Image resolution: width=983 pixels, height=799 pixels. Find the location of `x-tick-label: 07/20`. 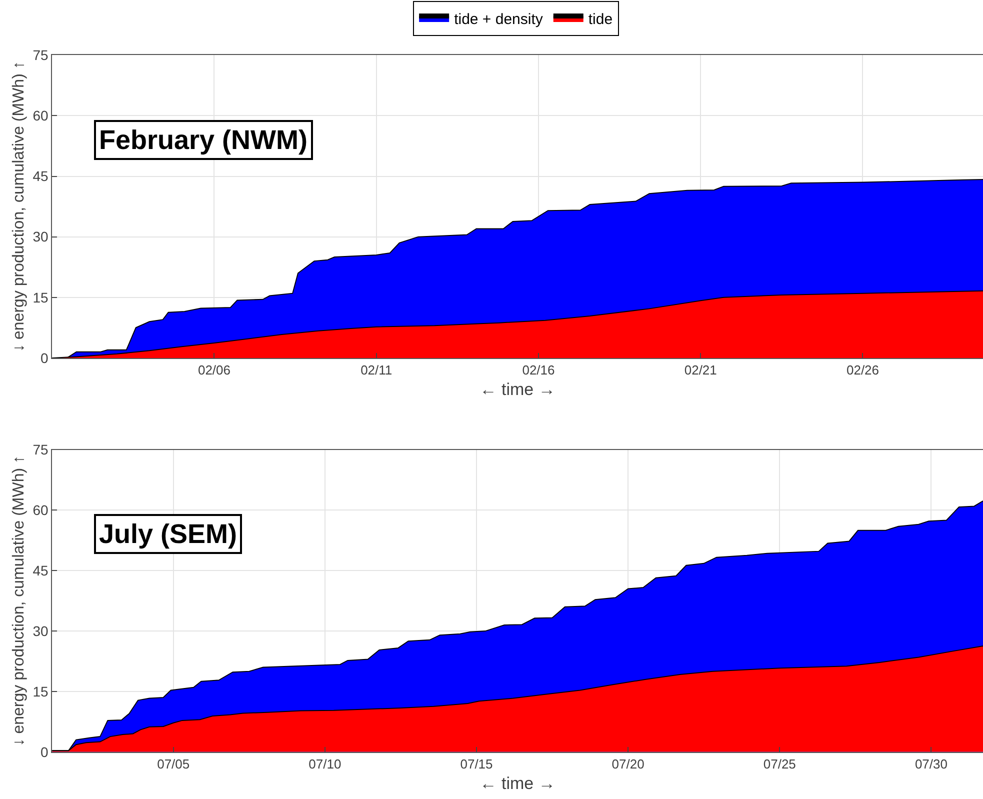

x-tick-label: 07/20 is located at coordinates (628, 764).